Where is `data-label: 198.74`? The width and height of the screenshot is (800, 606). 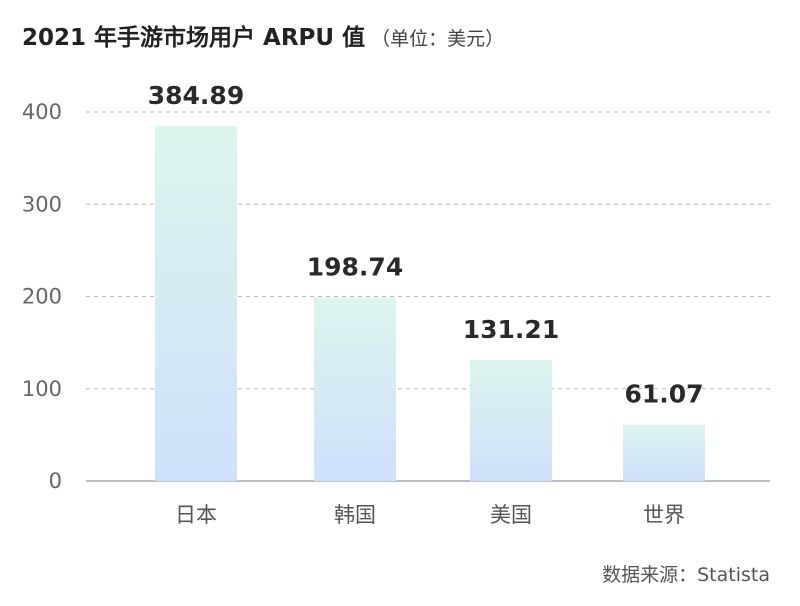
data-label: 198.74 is located at coordinates (355, 267).